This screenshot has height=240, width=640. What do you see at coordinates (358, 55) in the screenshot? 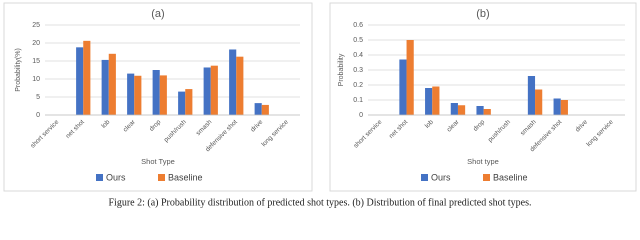
I see `y-tick-label: 0.4` at bounding box center [358, 55].